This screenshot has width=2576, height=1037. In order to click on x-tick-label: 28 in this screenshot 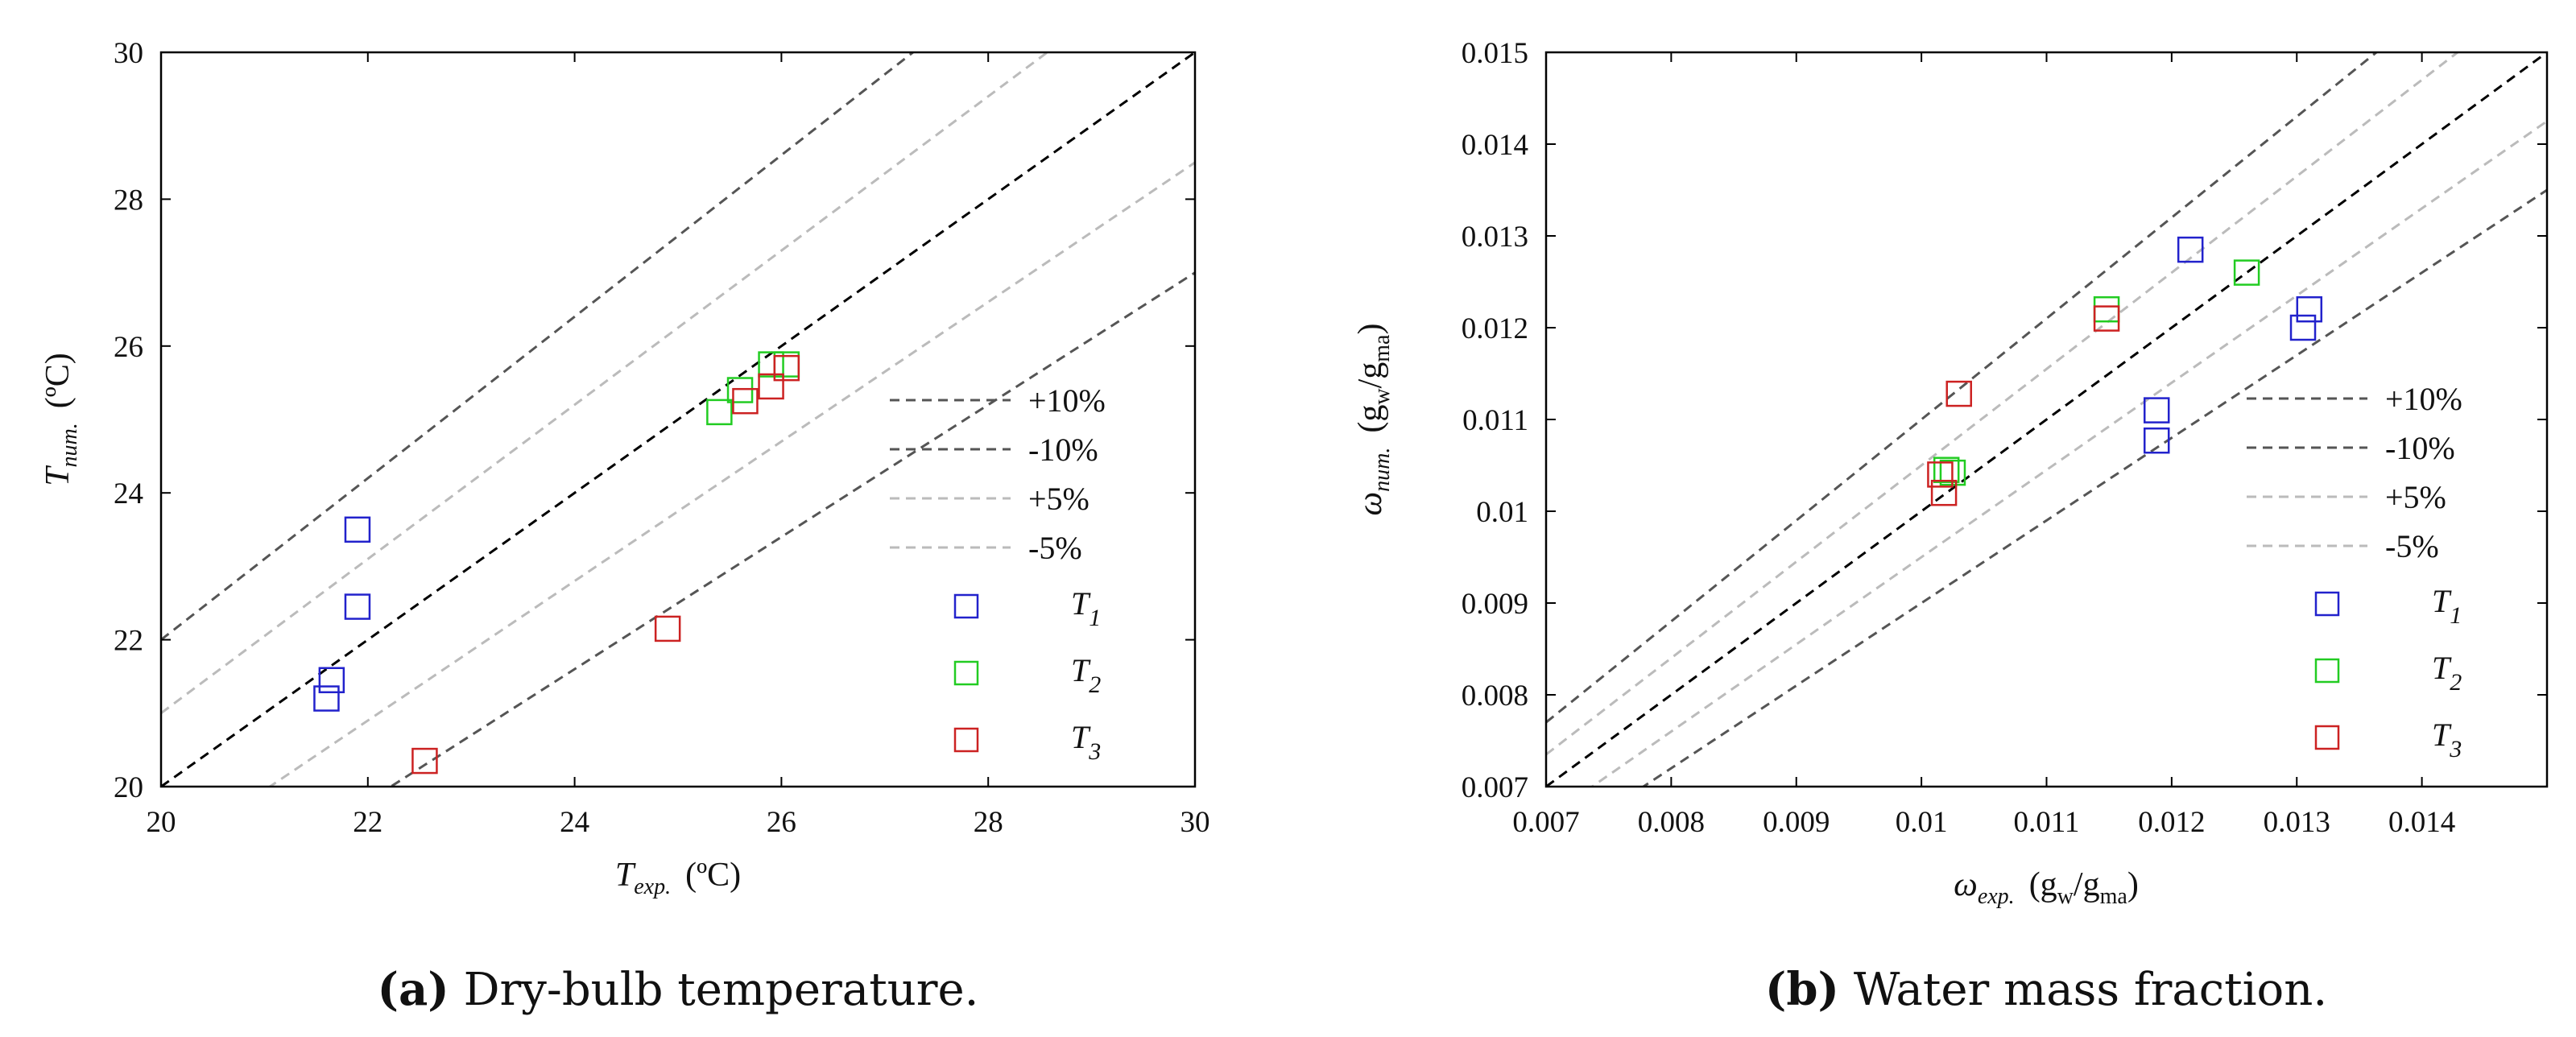, I will do `click(988, 822)`.